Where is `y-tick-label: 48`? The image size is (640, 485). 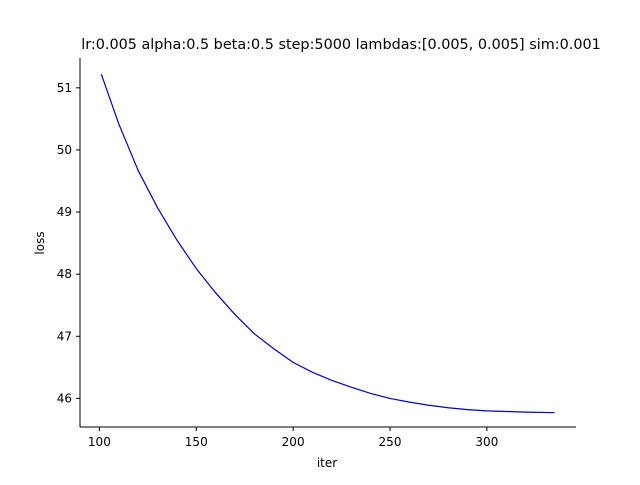 y-tick-label: 48 is located at coordinates (64, 274).